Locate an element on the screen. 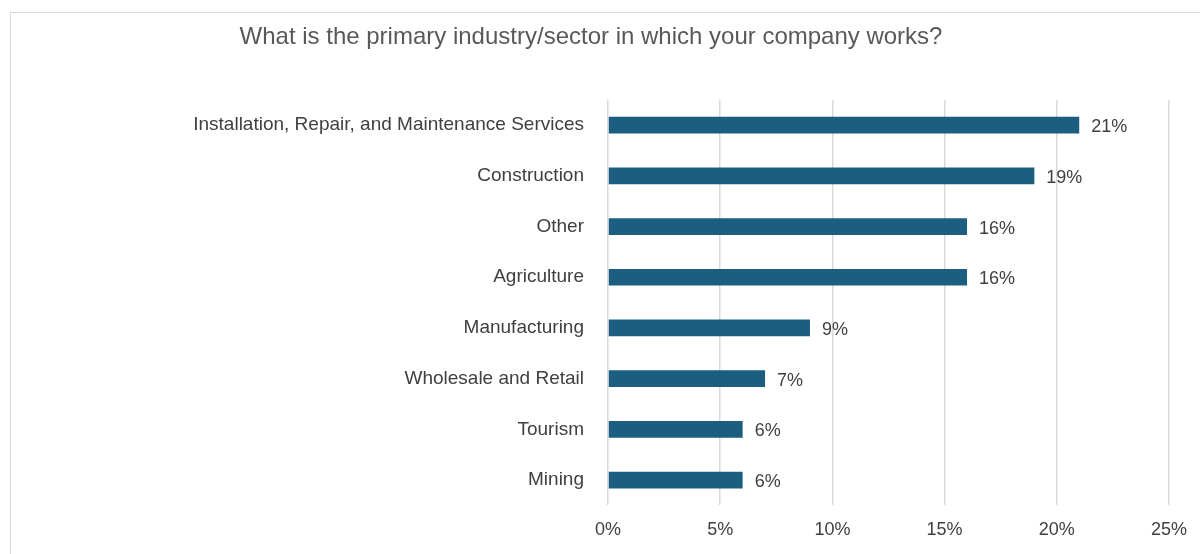 Image resolution: width=1200 pixels, height=554 pixels. y-tick-label: Mining is located at coordinates (556, 479).